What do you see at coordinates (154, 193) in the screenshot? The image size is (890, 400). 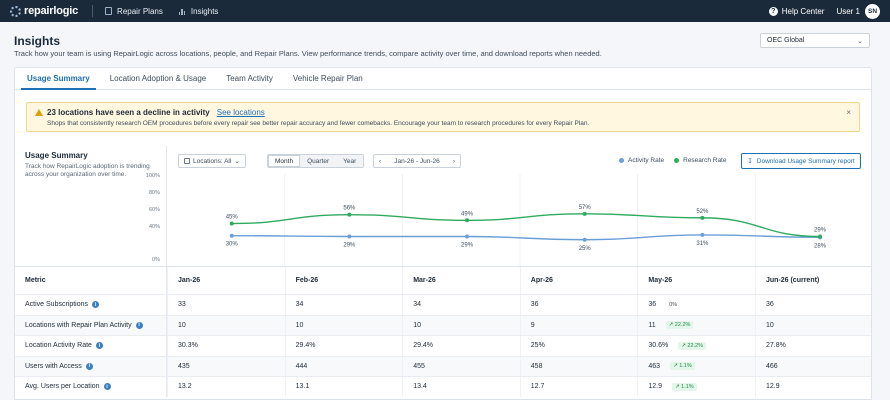 I see `y-tick-label: 80%` at bounding box center [154, 193].